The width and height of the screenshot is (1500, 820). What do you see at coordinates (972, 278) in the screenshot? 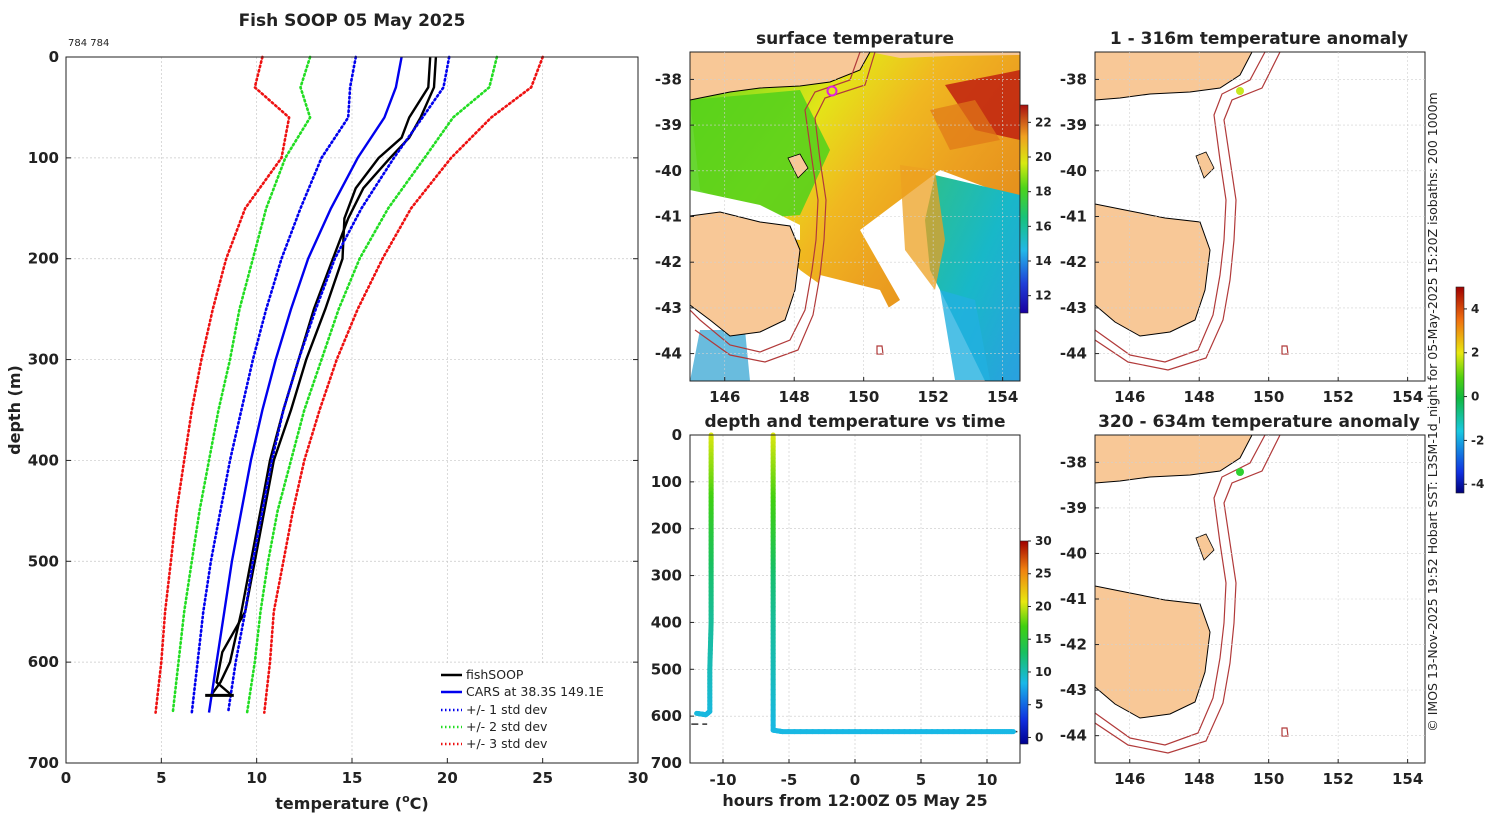
I see `sst-cool-water` at bounding box center [972, 278].